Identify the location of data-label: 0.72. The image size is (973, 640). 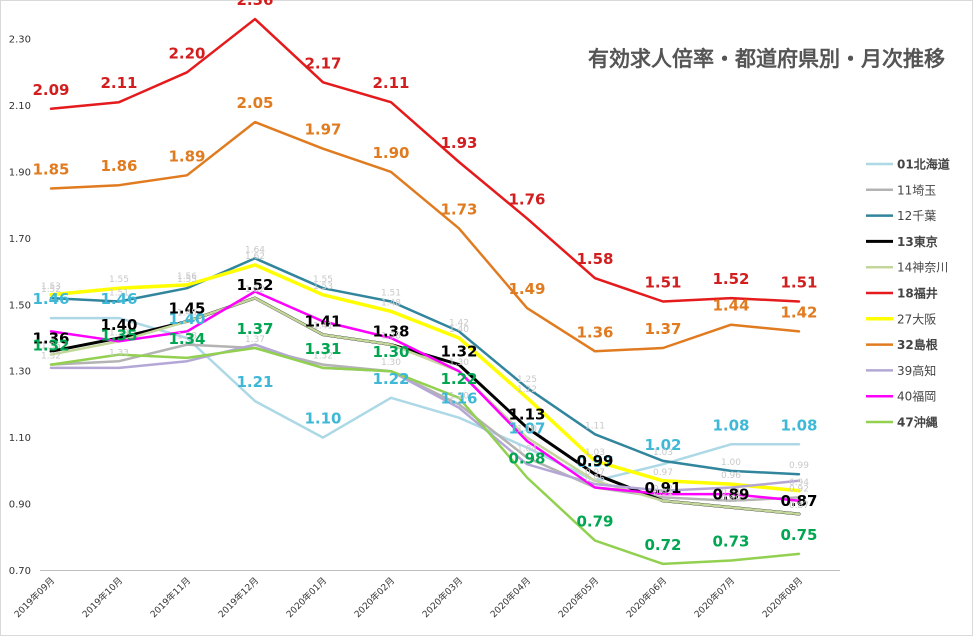
(662, 545).